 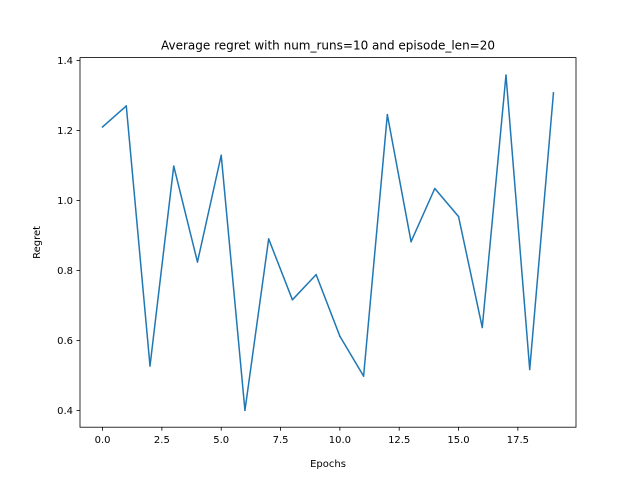 I want to click on x-axis-label: Epochs, so click(x=328, y=464).